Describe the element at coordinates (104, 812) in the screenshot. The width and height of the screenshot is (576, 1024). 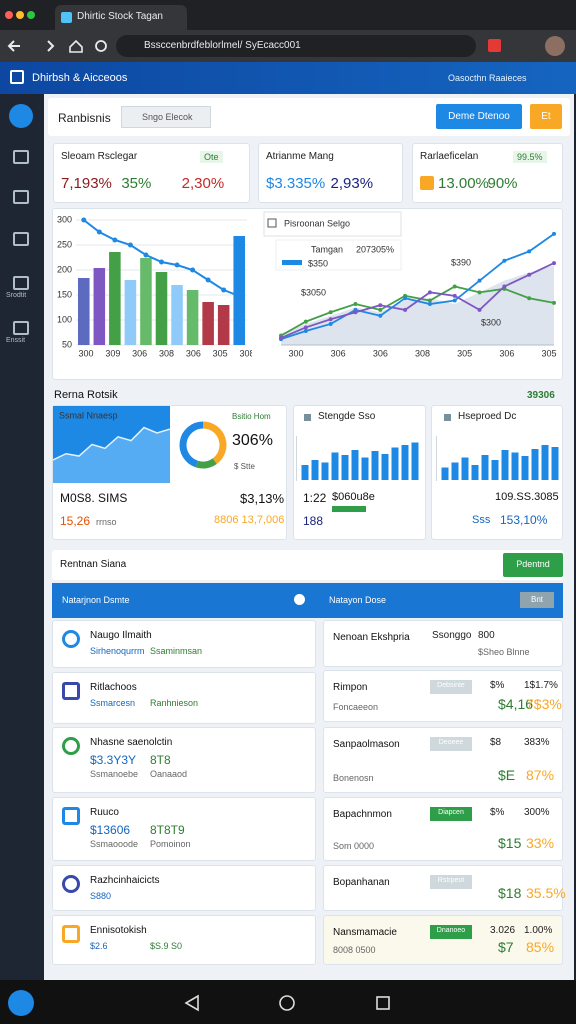
I see `item-title: Ruuco` at that location.